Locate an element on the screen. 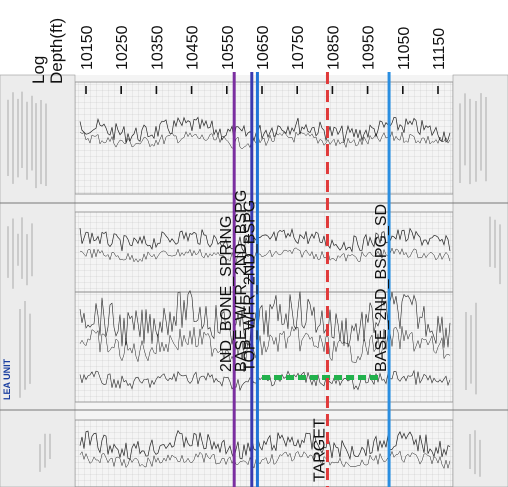  tick-label: 11050 is located at coordinates (404, 48).